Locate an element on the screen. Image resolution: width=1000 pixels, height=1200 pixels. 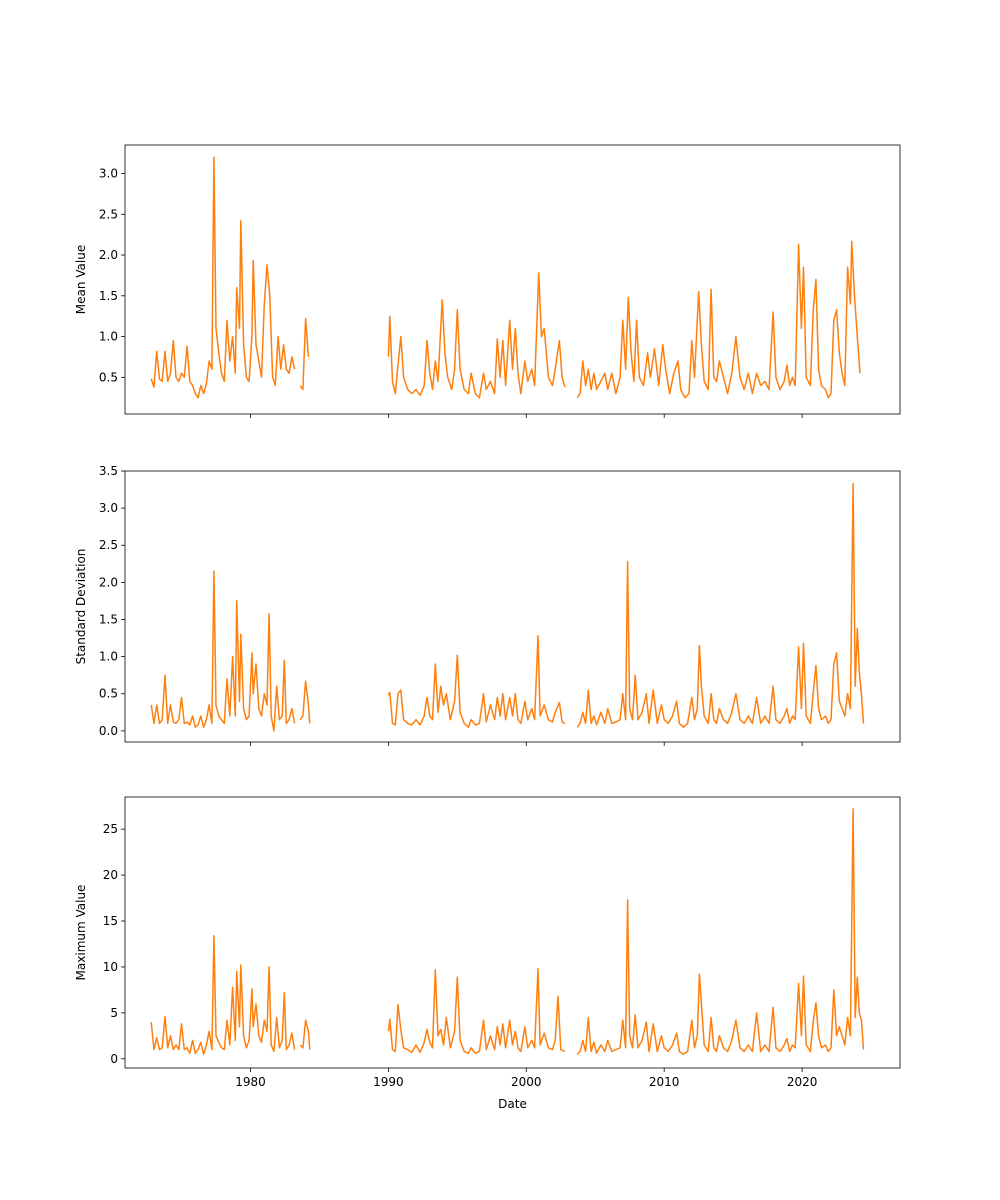
x-tick-label: 1990 is located at coordinates (388, 1082).